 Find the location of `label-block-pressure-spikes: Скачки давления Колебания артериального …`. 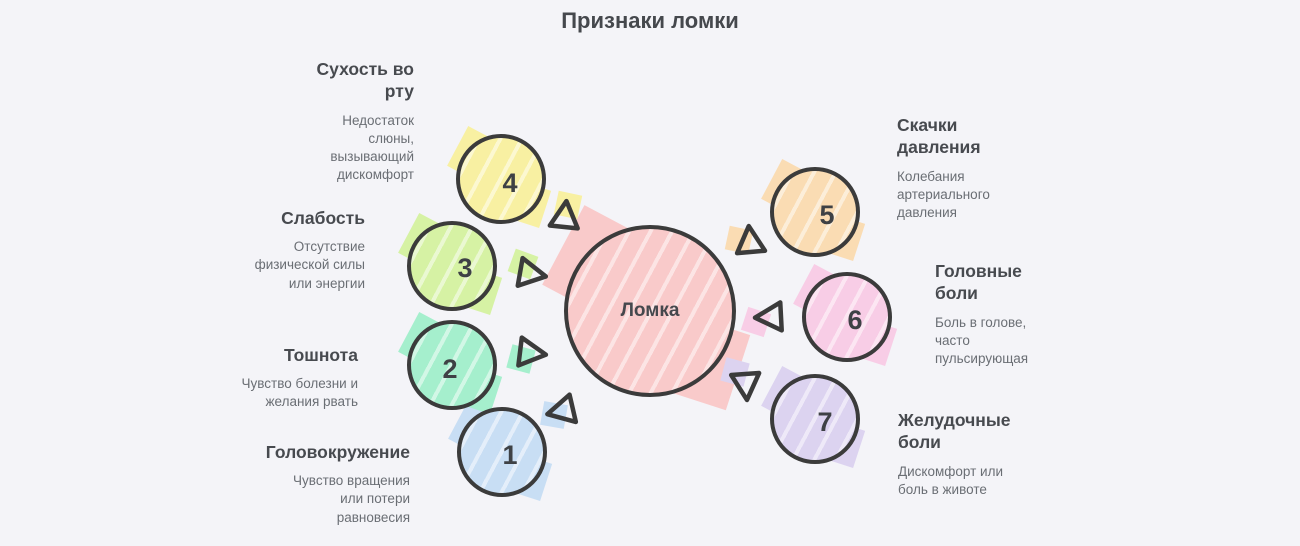

label-block-pressure-spikes: Скачки давления Колебания артериального … is located at coordinates (962, 168).